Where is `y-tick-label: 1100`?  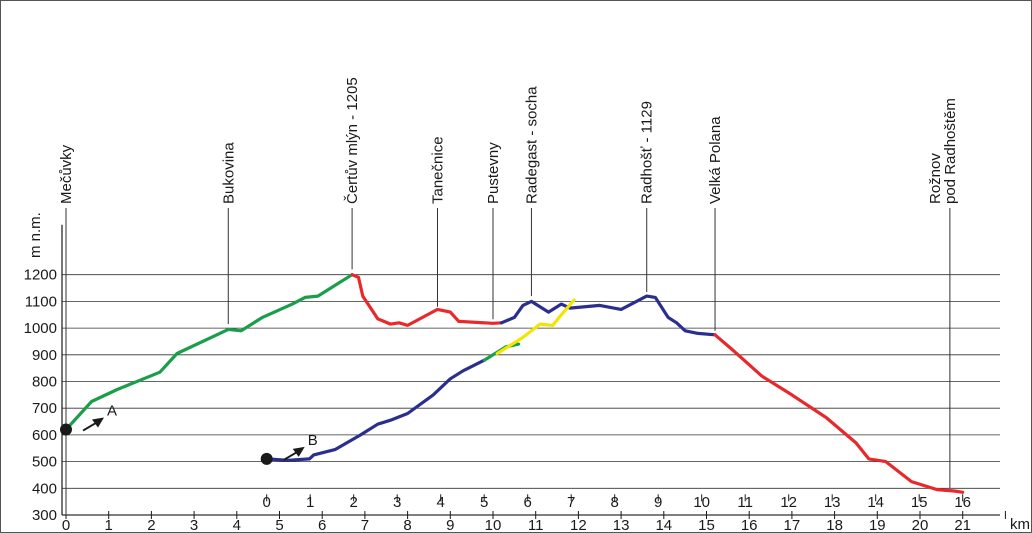 y-tick-label: 1100 is located at coordinates (41, 301).